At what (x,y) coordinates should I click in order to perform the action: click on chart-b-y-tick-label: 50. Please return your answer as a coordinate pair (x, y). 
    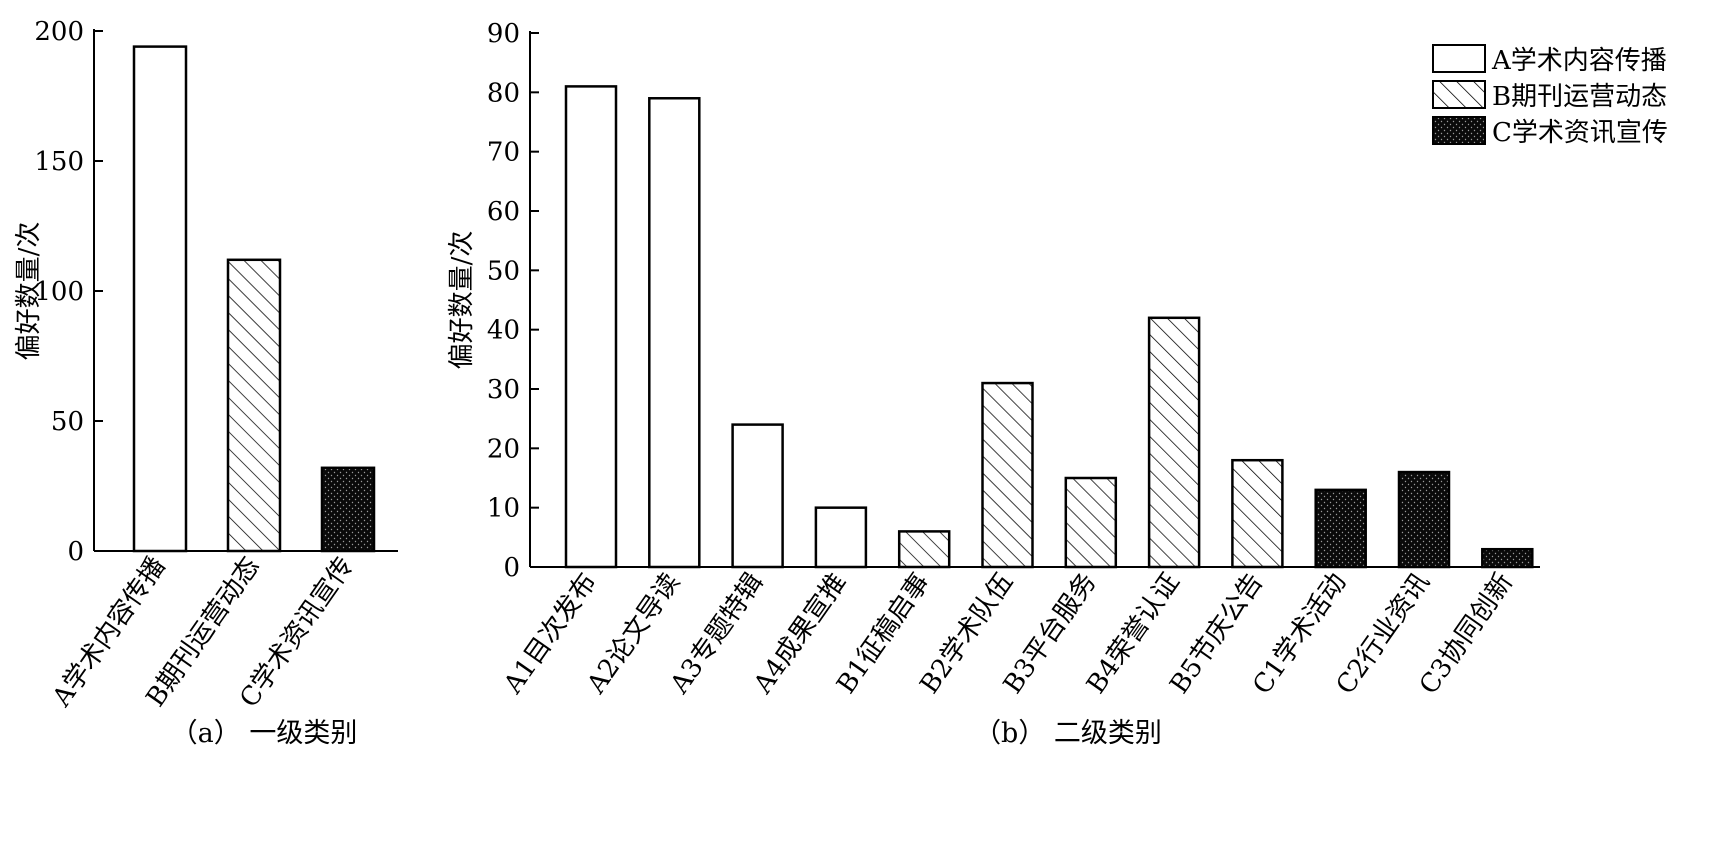
    Looking at the image, I should click on (503, 271).